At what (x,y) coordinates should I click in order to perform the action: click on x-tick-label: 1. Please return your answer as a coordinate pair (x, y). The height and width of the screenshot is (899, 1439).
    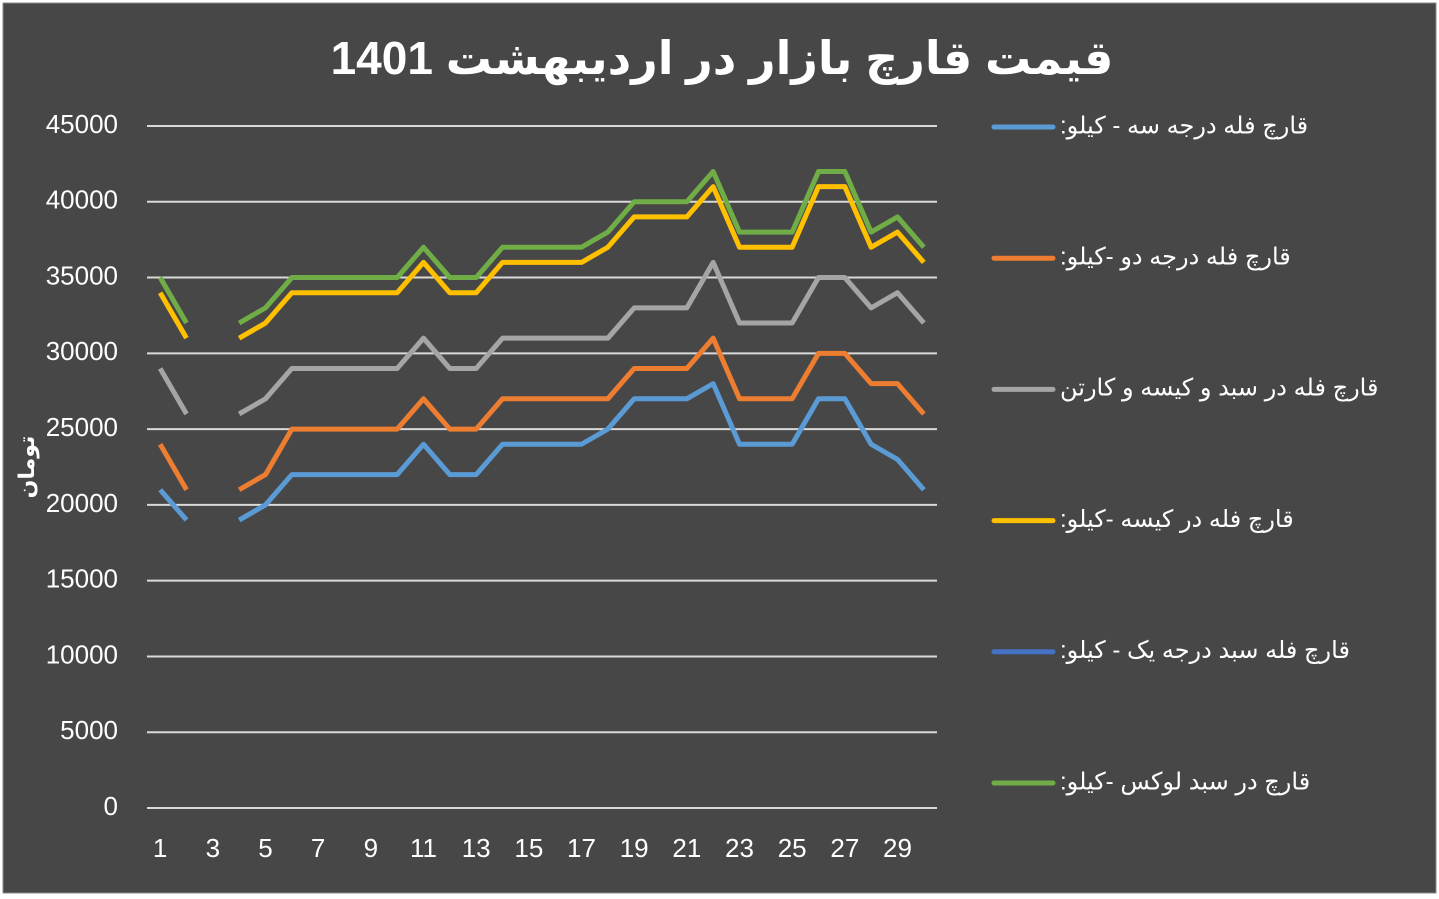
    Looking at the image, I should click on (160, 848).